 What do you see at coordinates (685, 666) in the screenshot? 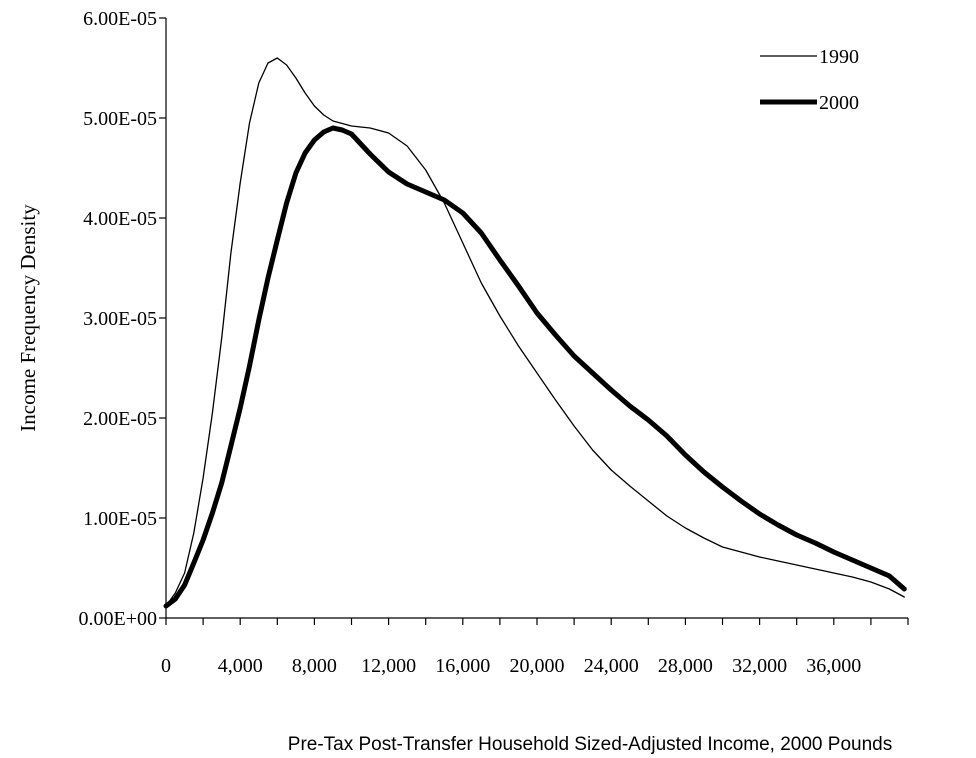
I see `x-tick-label: 28,000` at bounding box center [685, 666].